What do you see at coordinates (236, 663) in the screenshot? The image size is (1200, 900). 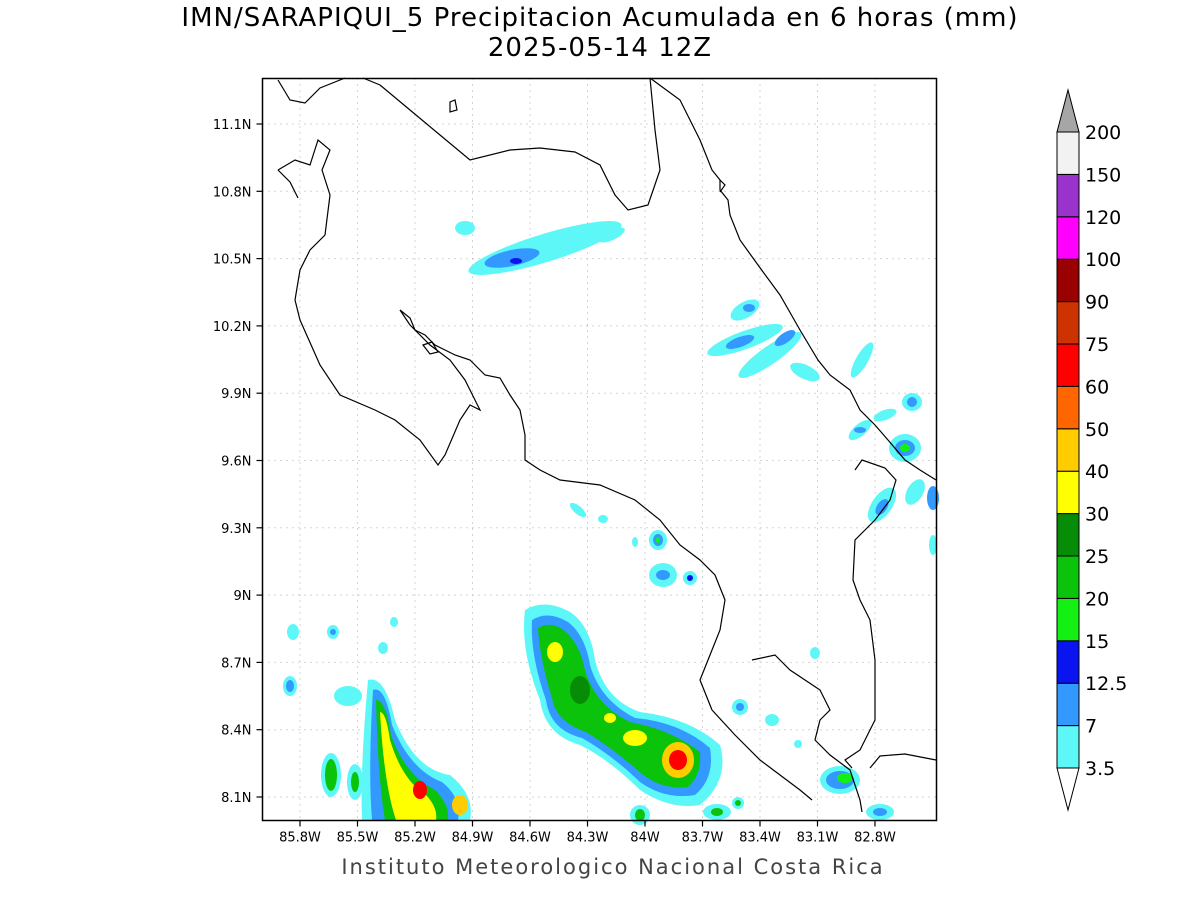 I see `lat-tick-label: 8.7N` at bounding box center [236, 663].